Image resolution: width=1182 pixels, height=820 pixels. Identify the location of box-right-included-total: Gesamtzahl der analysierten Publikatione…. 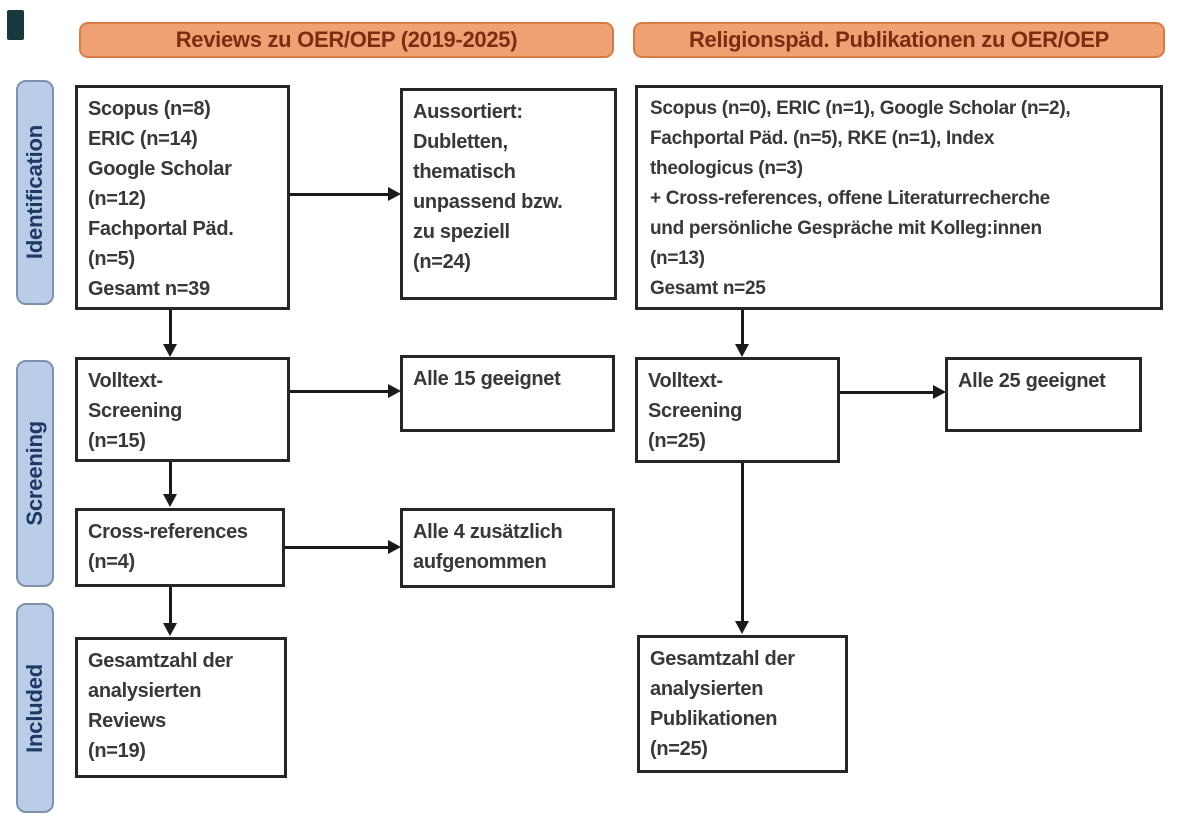
(742, 704).